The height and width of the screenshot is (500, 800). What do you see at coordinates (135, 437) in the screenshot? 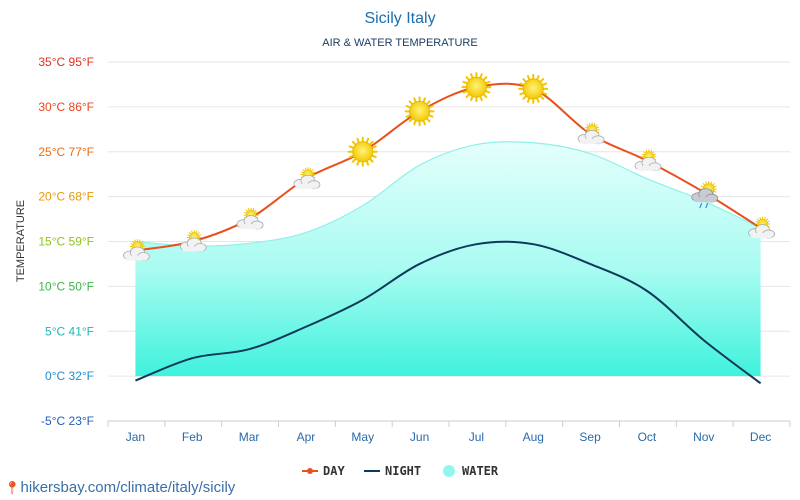
I see `x-tick-label: Jan` at bounding box center [135, 437].